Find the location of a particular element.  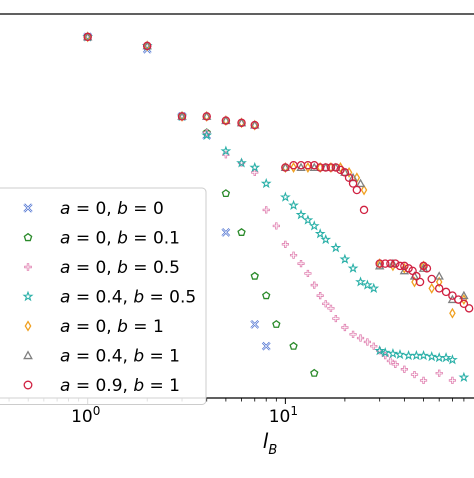

legend-entry: a = 0.9, b = 1 is located at coordinates (120, 386).